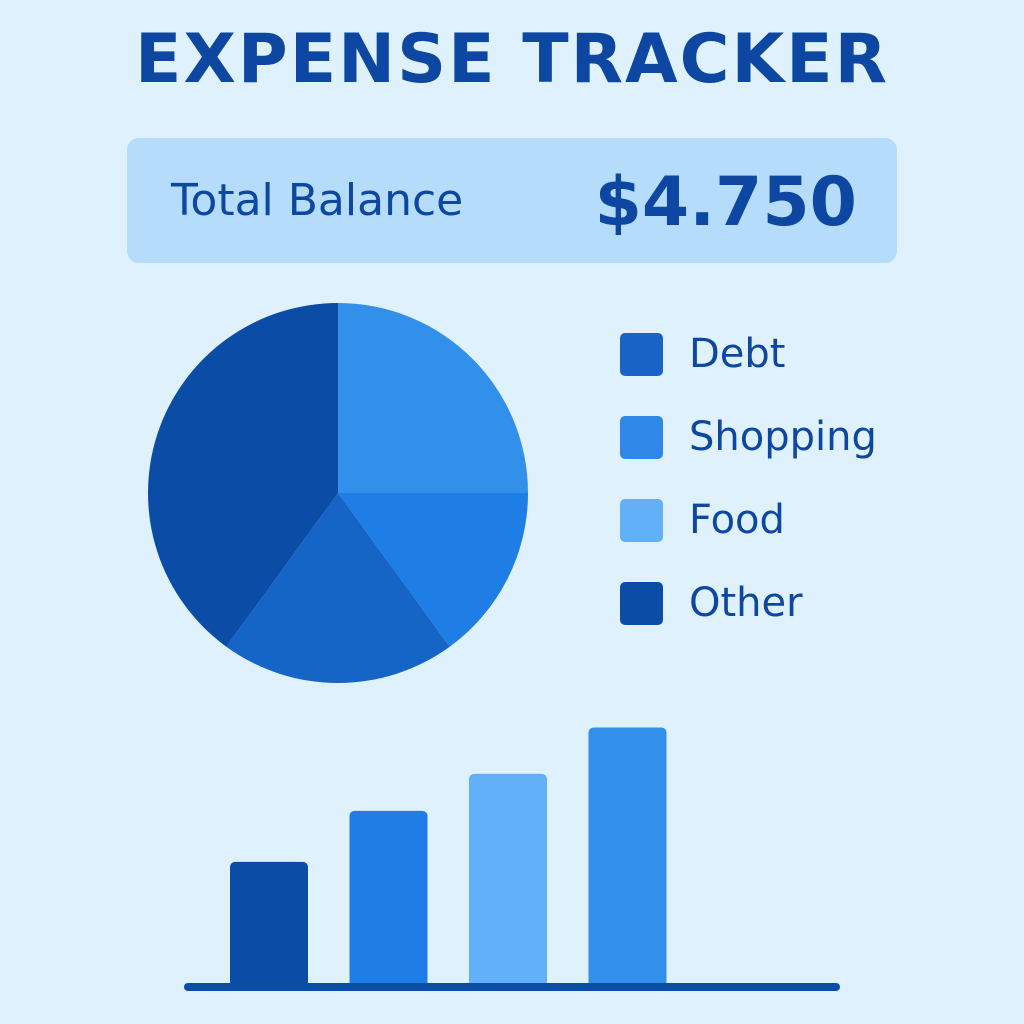 The image size is (1024, 1024). I want to click on pie-slice-debt, so click(338, 588).